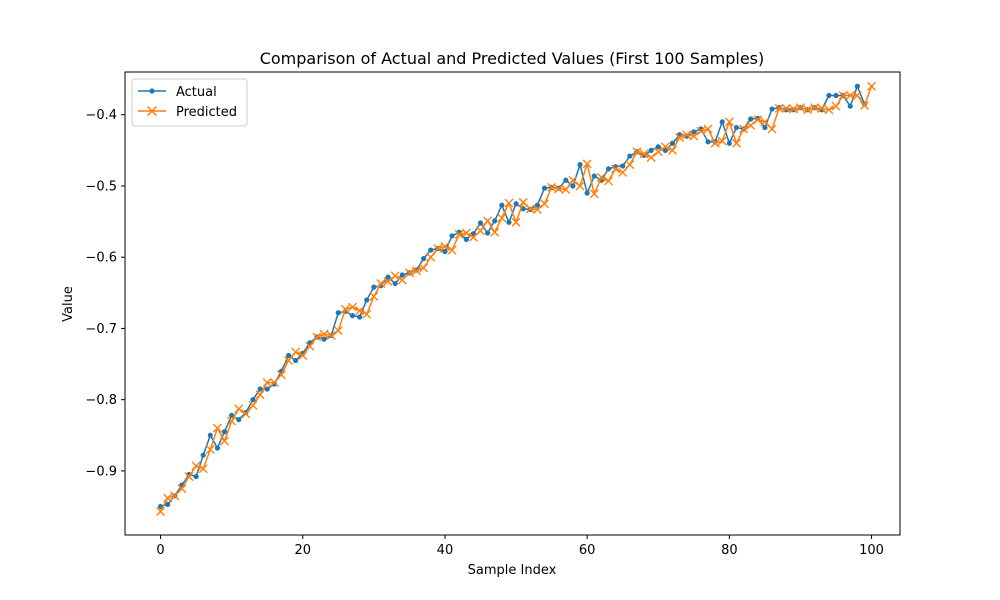 The width and height of the screenshot is (1000, 600). What do you see at coordinates (68, 304) in the screenshot?
I see `y-axis-label: Value` at bounding box center [68, 304].